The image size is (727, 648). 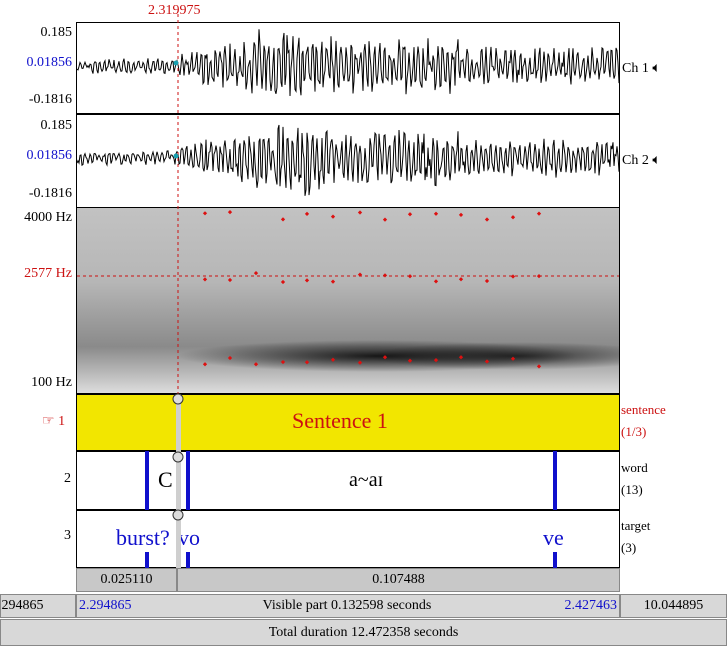 I want to click on tier2-name-text: word, so click(x=634, y=467).